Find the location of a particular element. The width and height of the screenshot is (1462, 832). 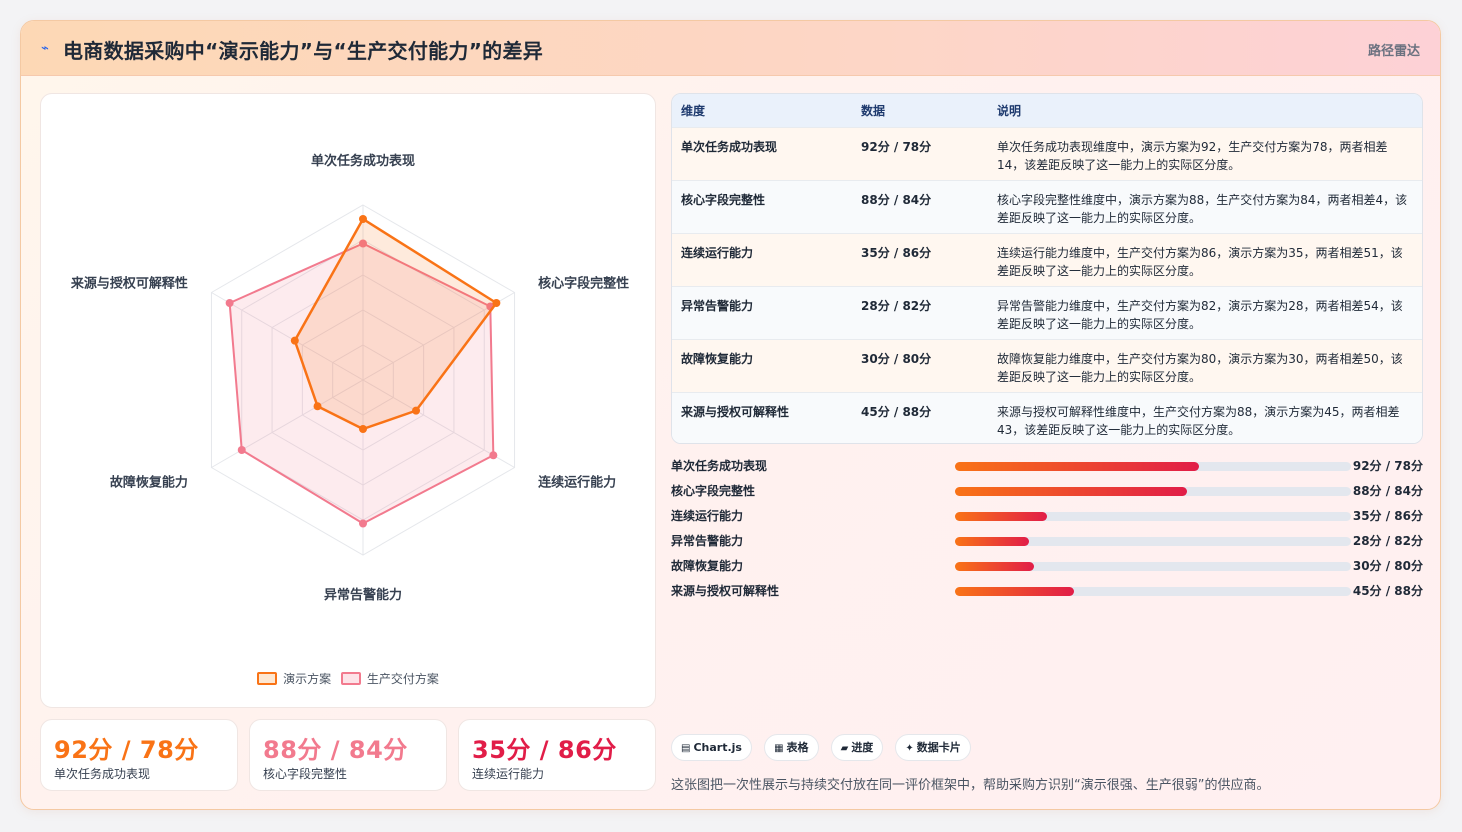

axis-label: 异常告警能力 is located at coordinates (363, 595).